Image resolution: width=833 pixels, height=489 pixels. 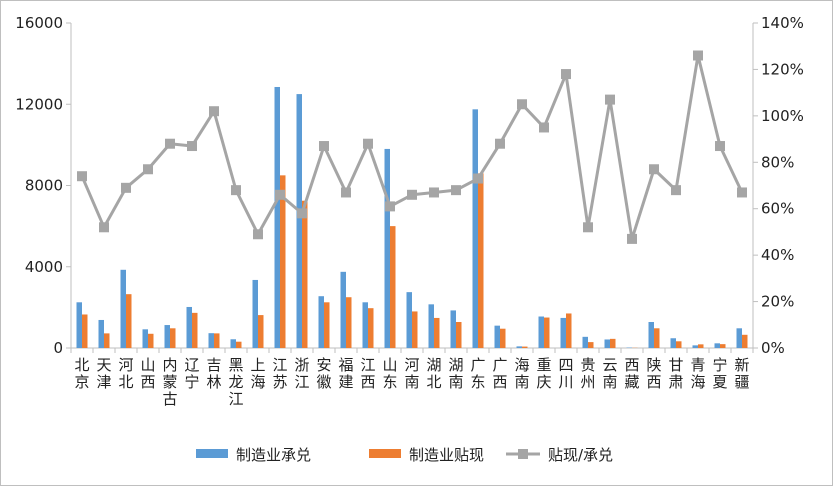 I want to click on bar-制造业贴现-青海, so click(x=701, y=346).